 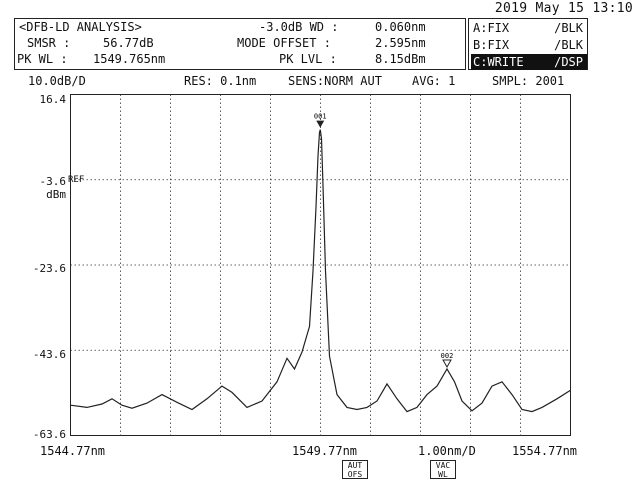 I want to click on auto-offset-line1: AUT, so click(x=355, y=465).